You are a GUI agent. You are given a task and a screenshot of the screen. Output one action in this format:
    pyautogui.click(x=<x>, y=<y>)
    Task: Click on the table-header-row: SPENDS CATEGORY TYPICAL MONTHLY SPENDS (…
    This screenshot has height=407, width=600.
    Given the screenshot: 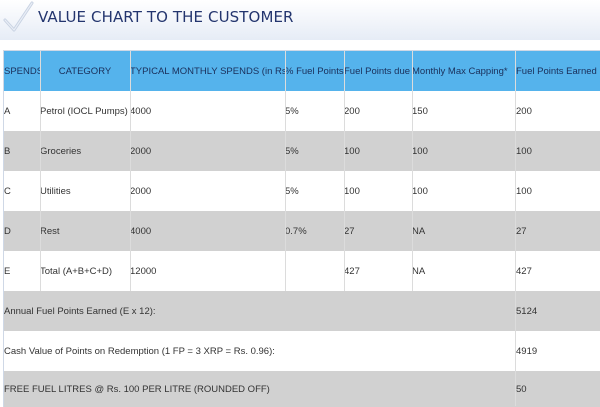 What is the action you would take?
    pyautogui.click(x=302, y=71)
    